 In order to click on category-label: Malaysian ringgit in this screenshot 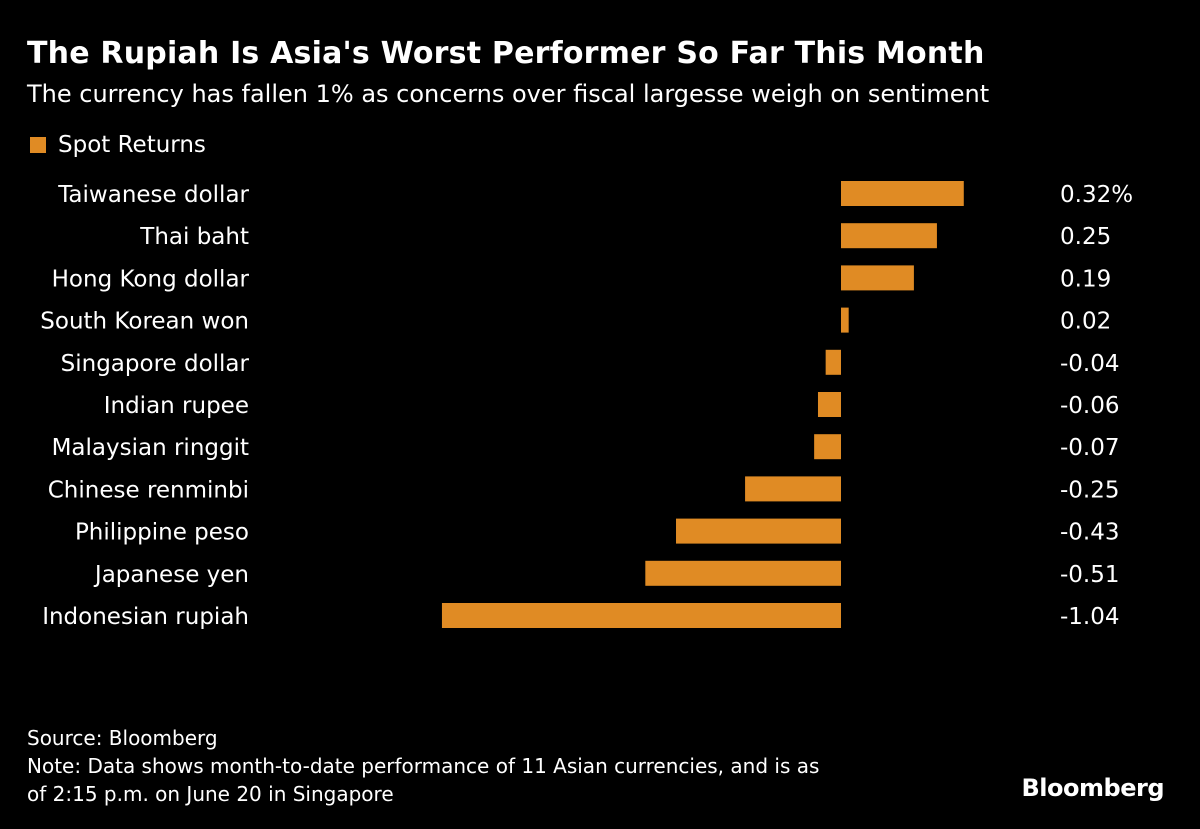, I will do `click(150, 448)`.